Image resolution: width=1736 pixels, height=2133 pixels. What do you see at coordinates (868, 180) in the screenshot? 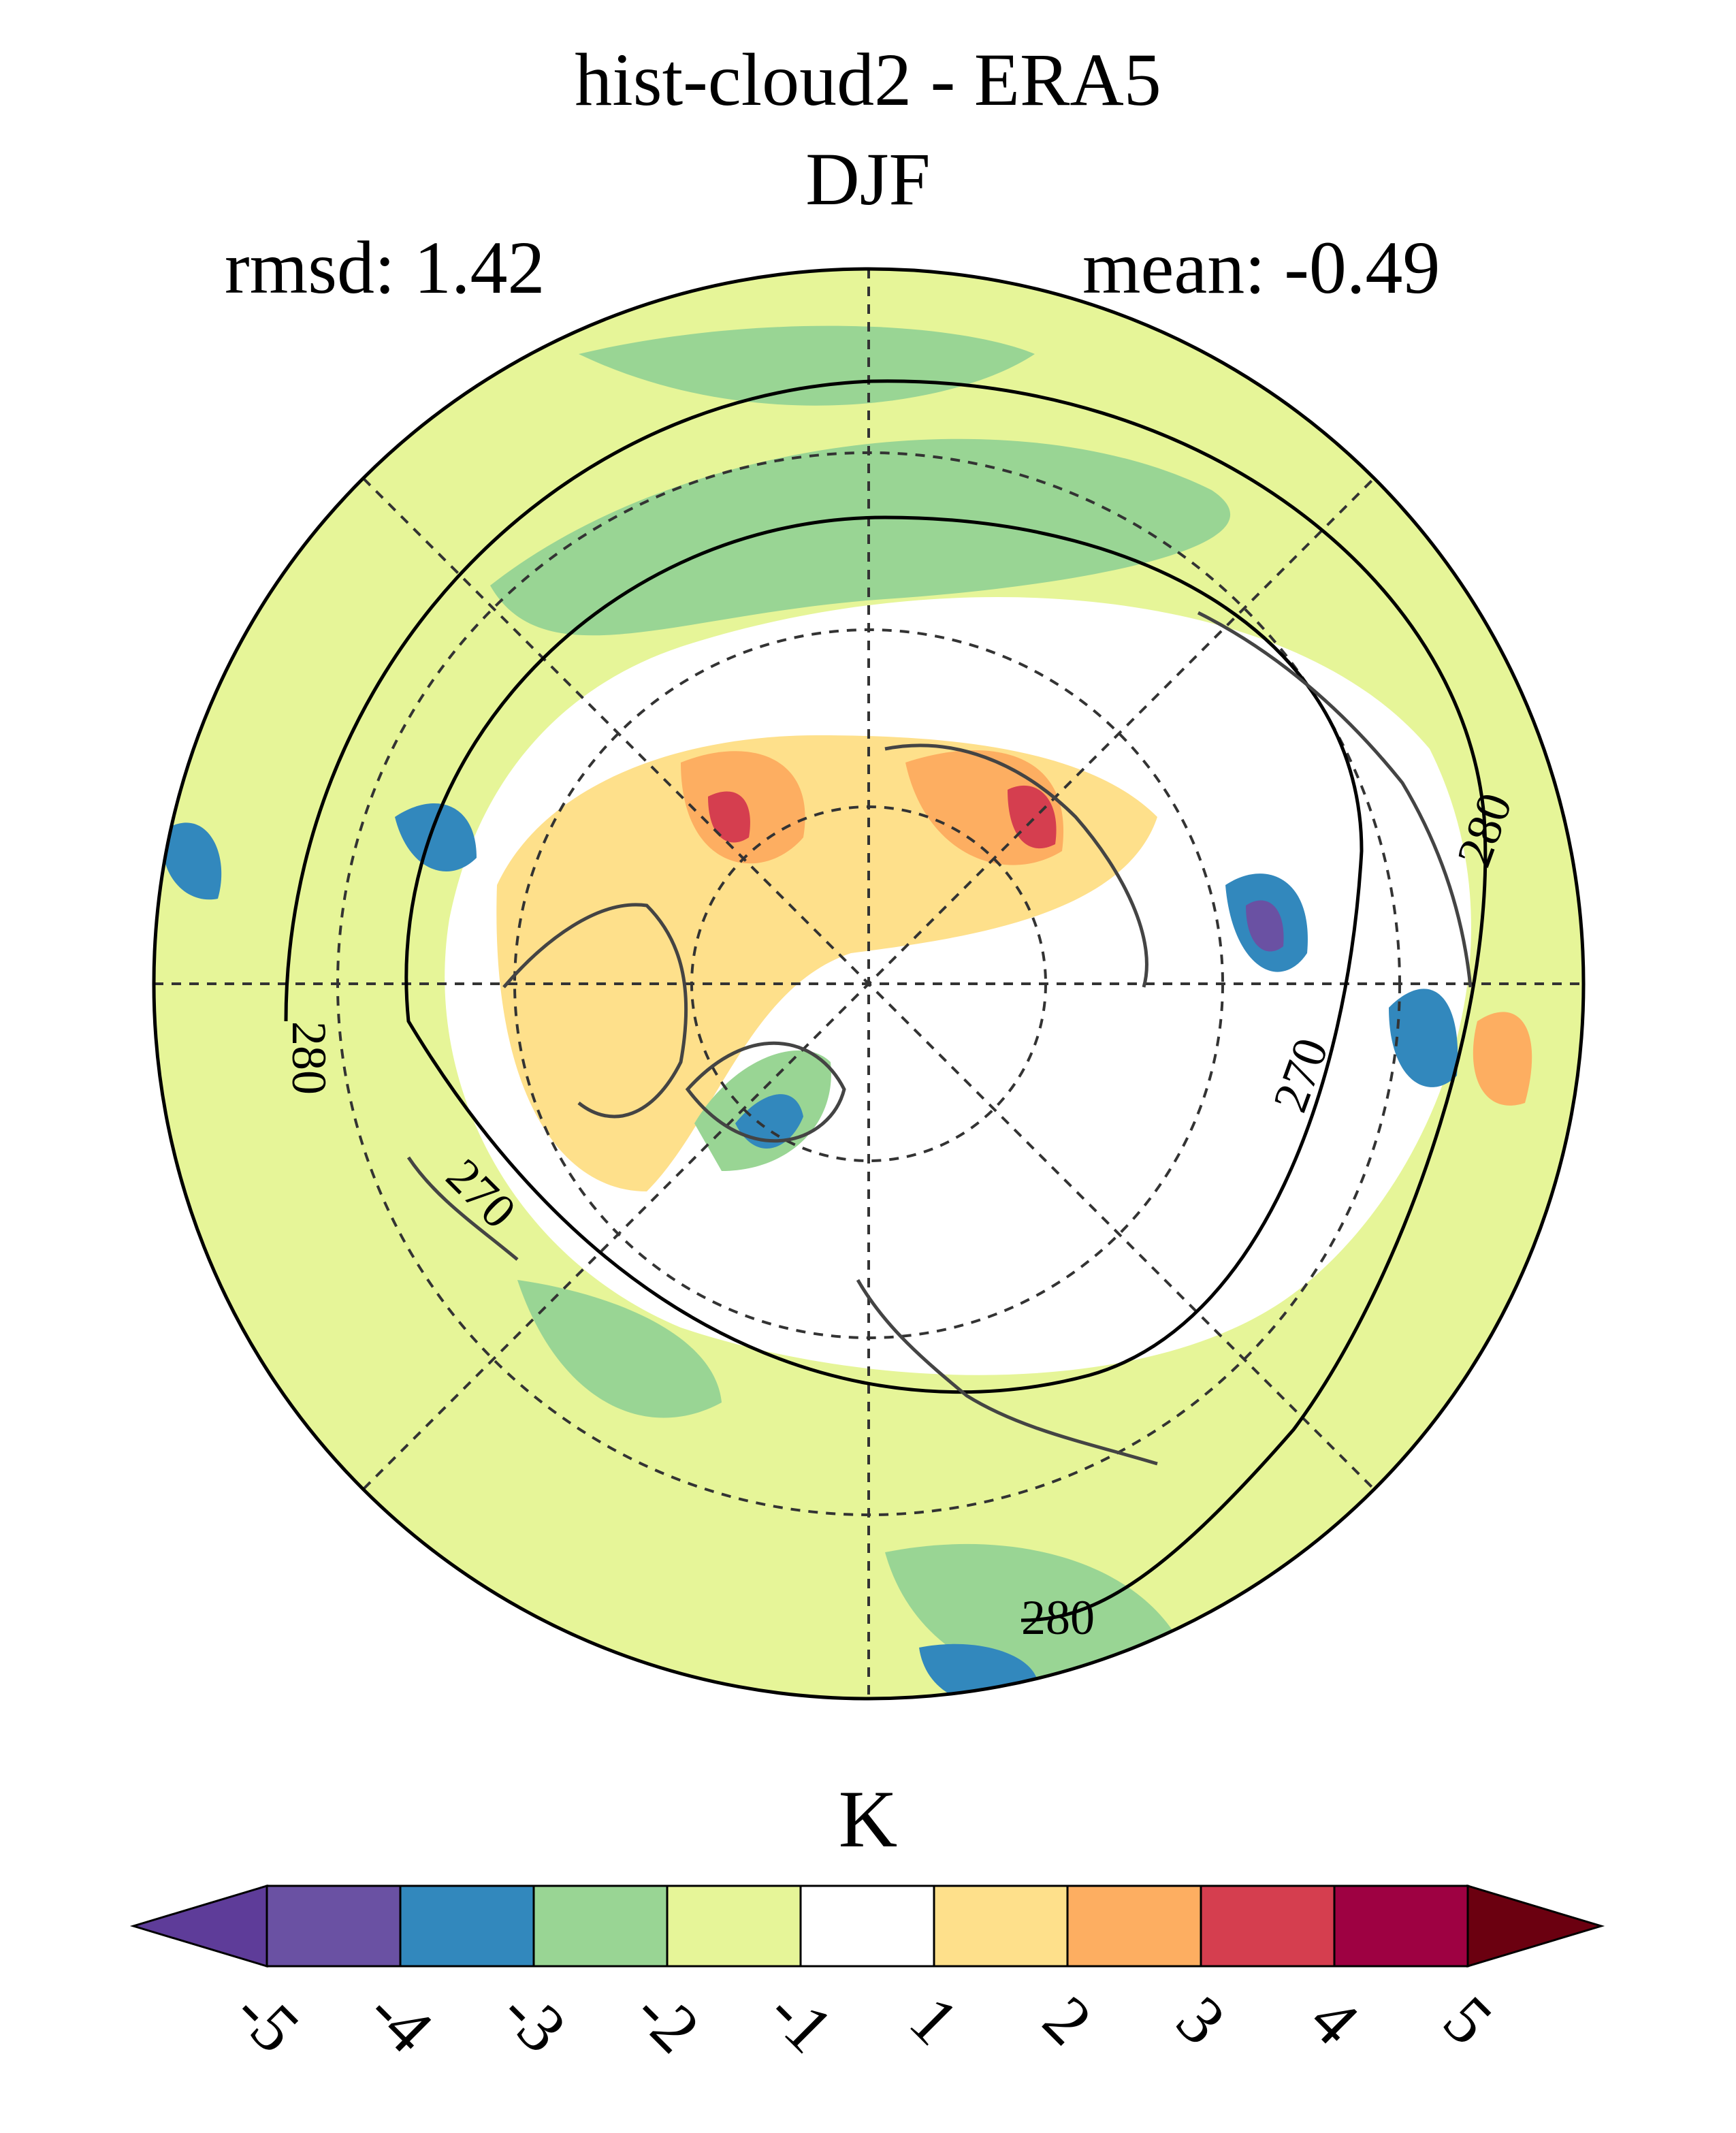
I see `title-line-2: DJF` at bounding box center [868, 180].